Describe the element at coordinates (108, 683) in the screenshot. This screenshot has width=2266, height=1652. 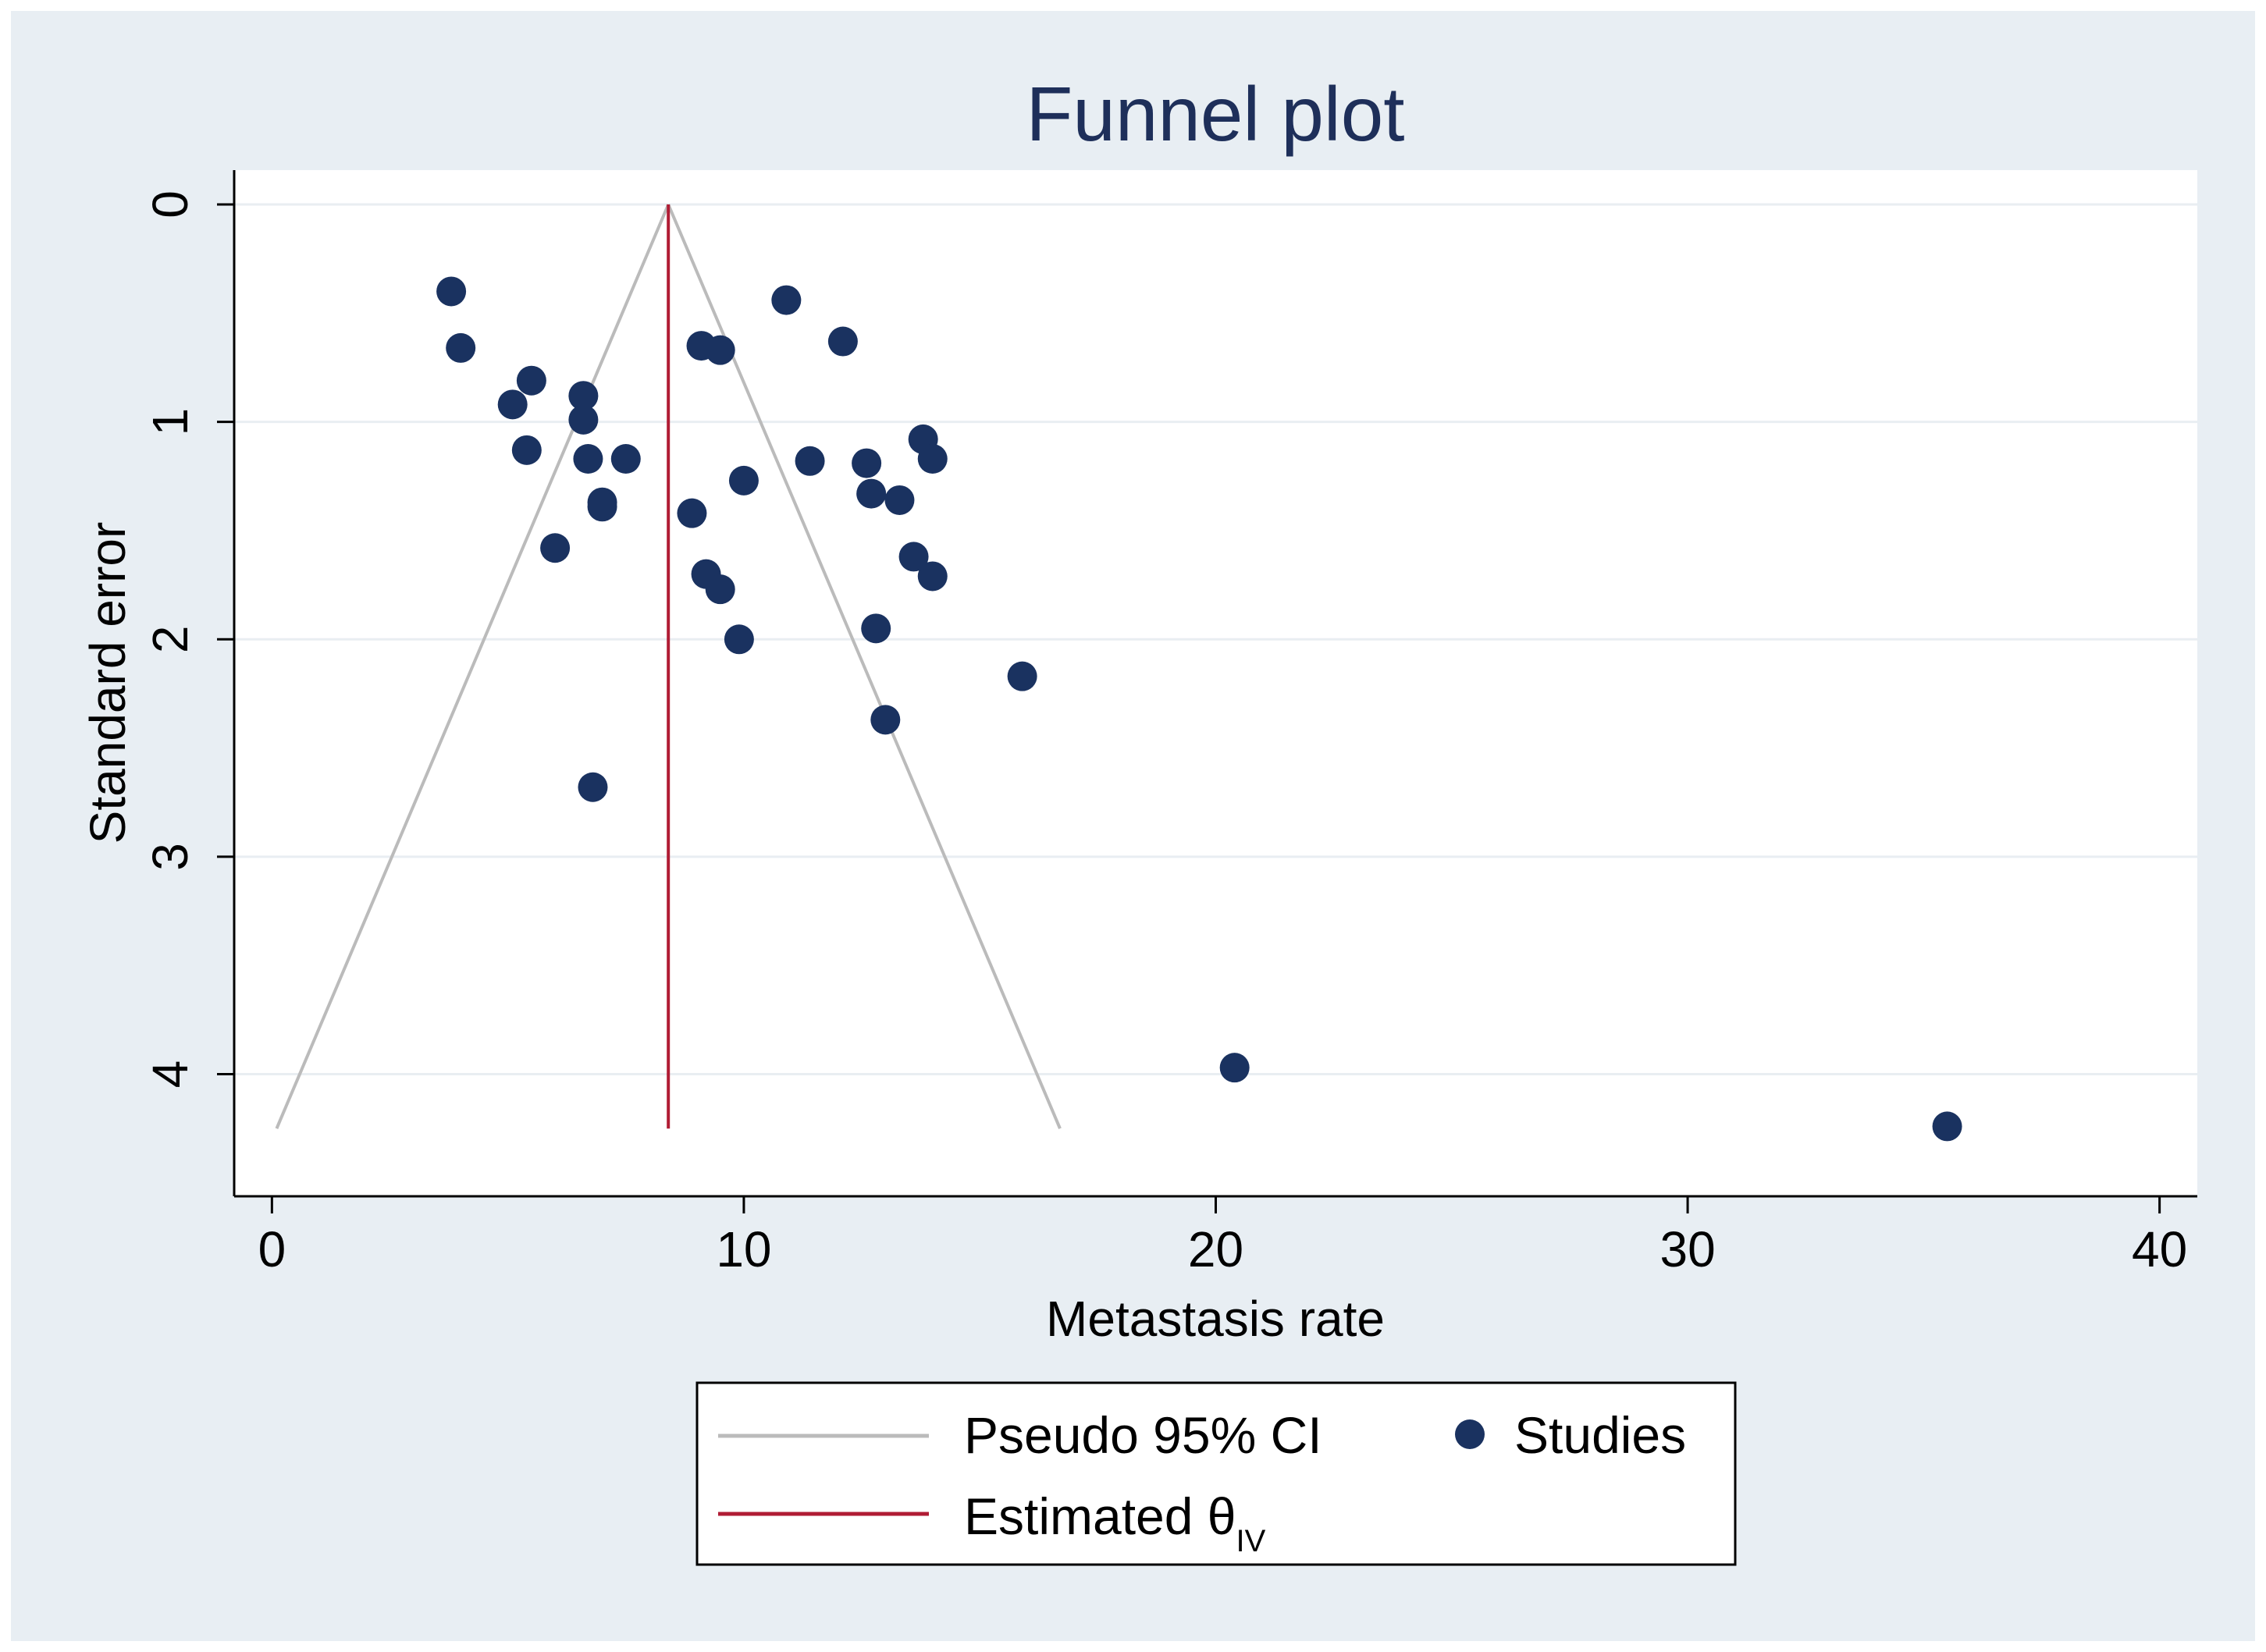
I see `y-axis-label: Standard error` at that location.